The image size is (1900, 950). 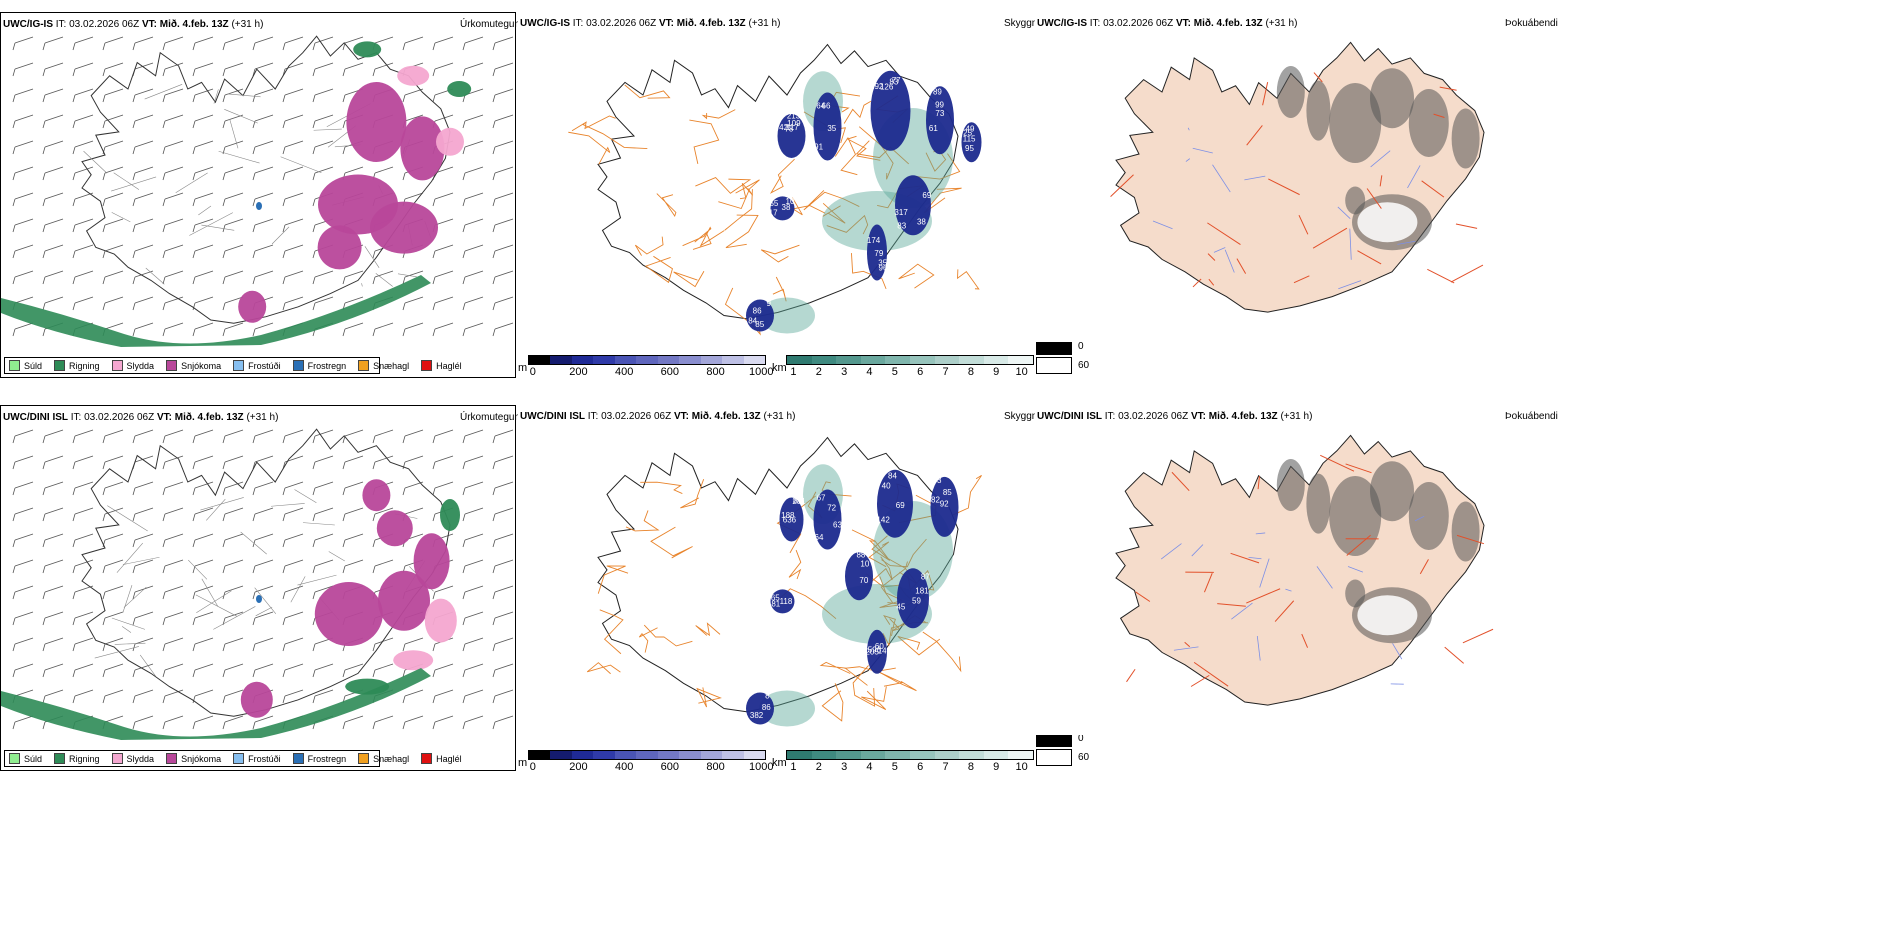 What do you see at coordinates (77, 365) in the screenshot?
I see `legend-item: Rigning` at bounding box center [77, 365].